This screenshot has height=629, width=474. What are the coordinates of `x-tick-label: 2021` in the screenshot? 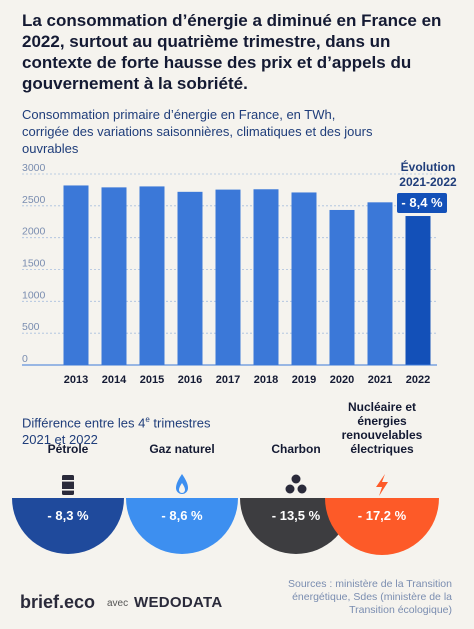 It's located at (380, 380).